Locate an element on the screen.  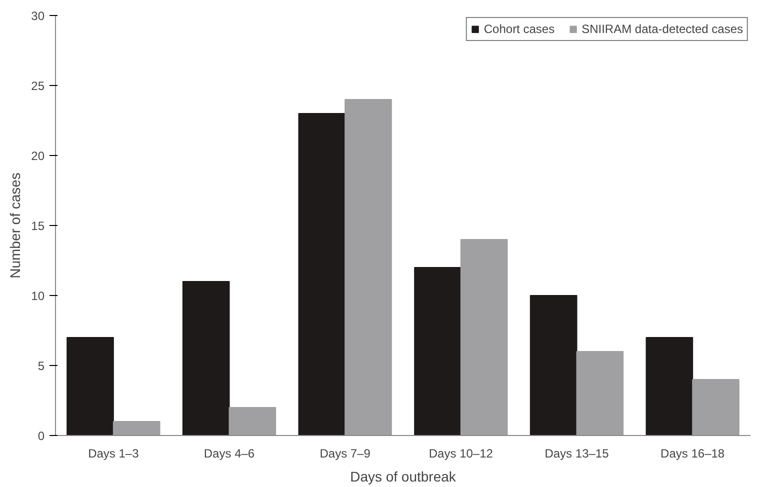
x-tick-label: Days 13–15 is located at coordinates (577, 453).